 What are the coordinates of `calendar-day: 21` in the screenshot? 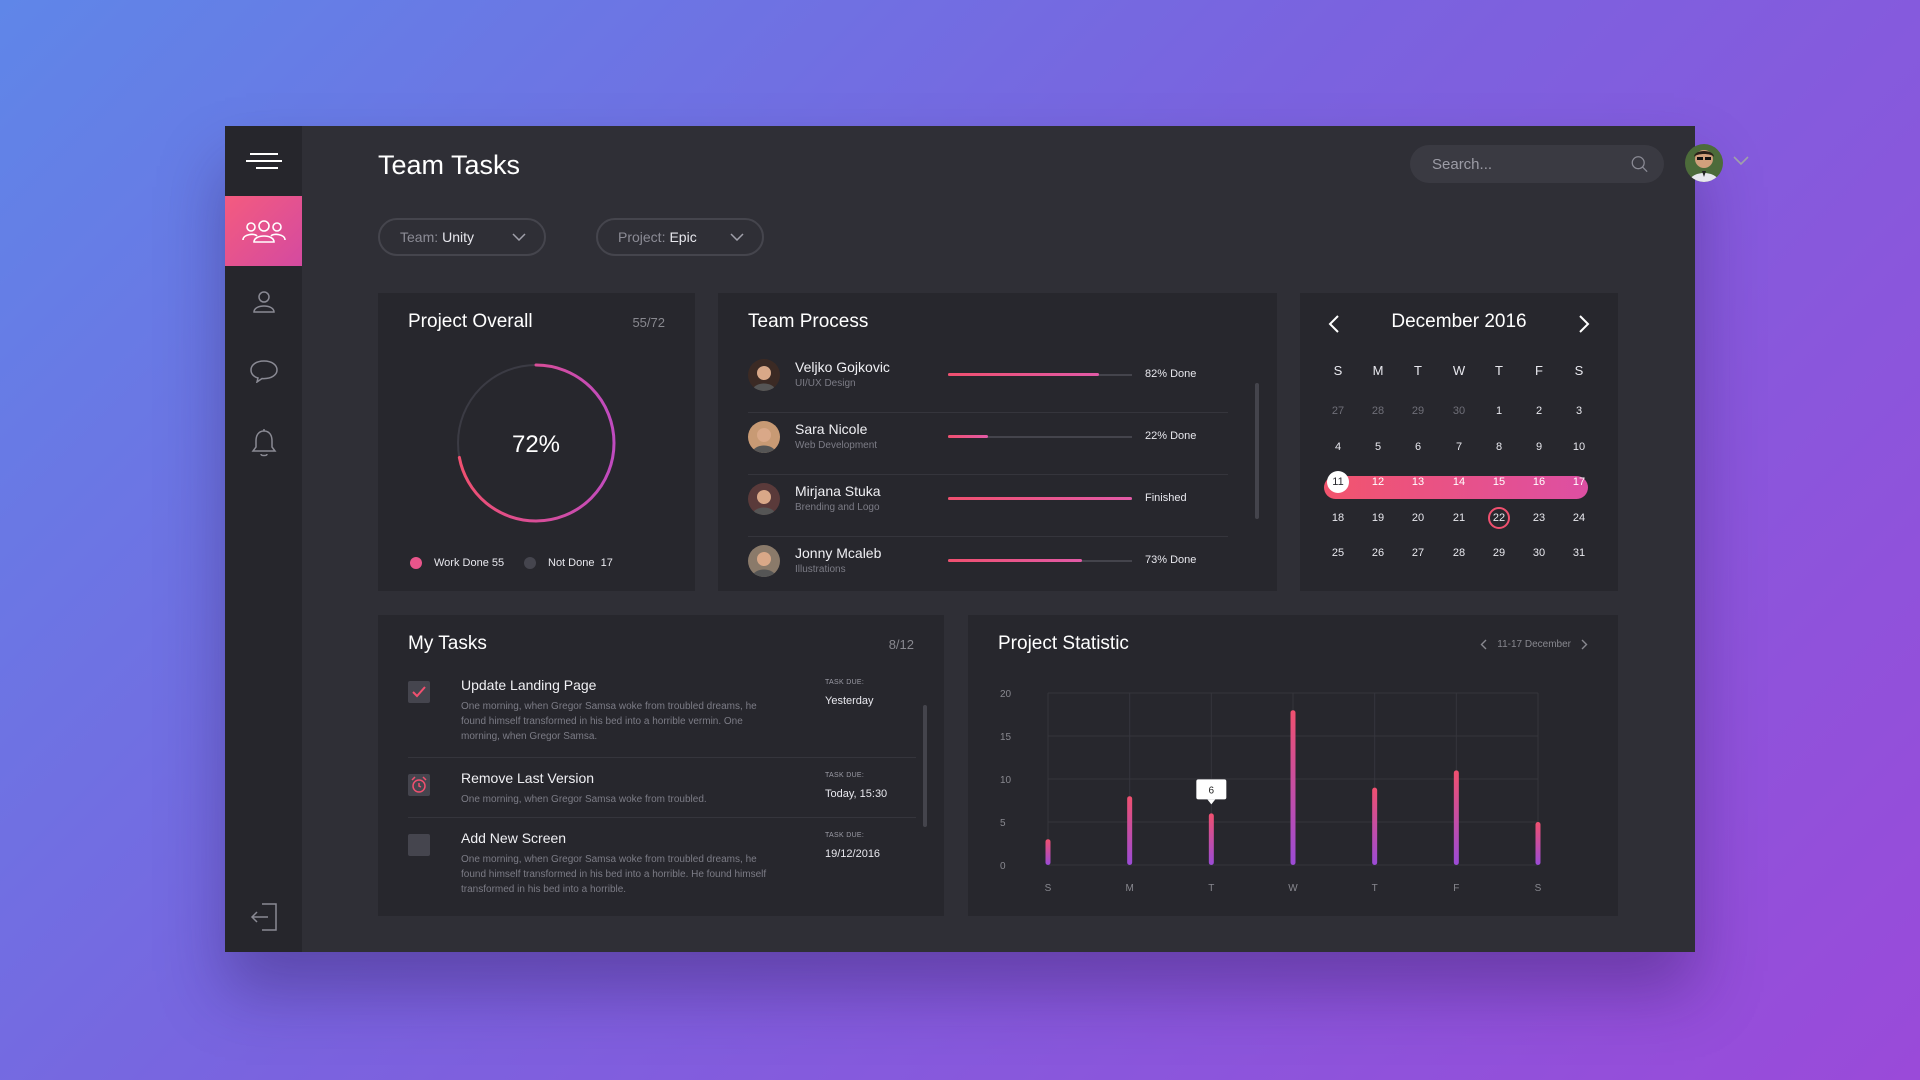 It's located at (1459, 517).